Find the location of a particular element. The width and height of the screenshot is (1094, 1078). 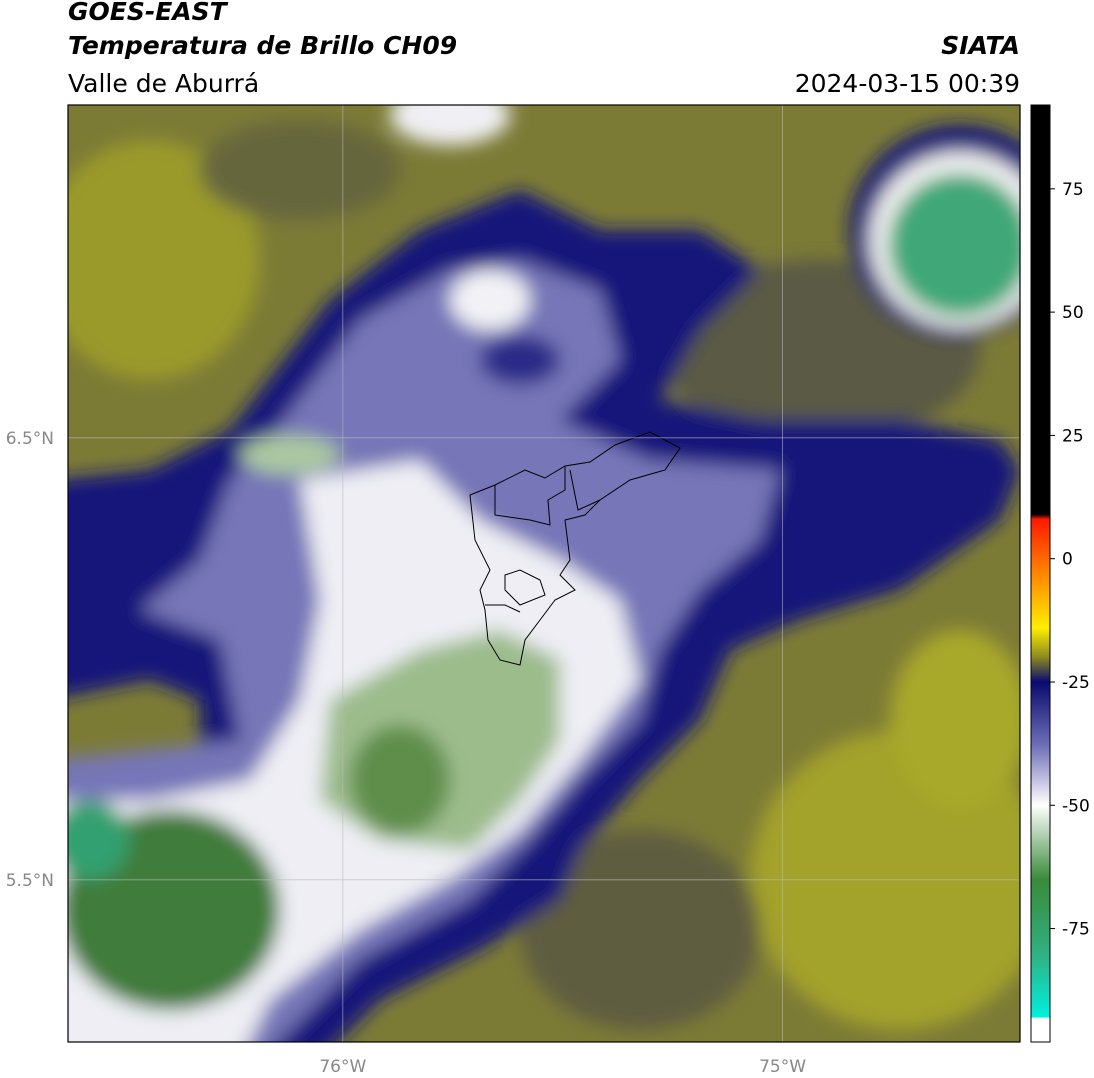

satellite-title: GOES-EAST is located at coordinates (148, 13).